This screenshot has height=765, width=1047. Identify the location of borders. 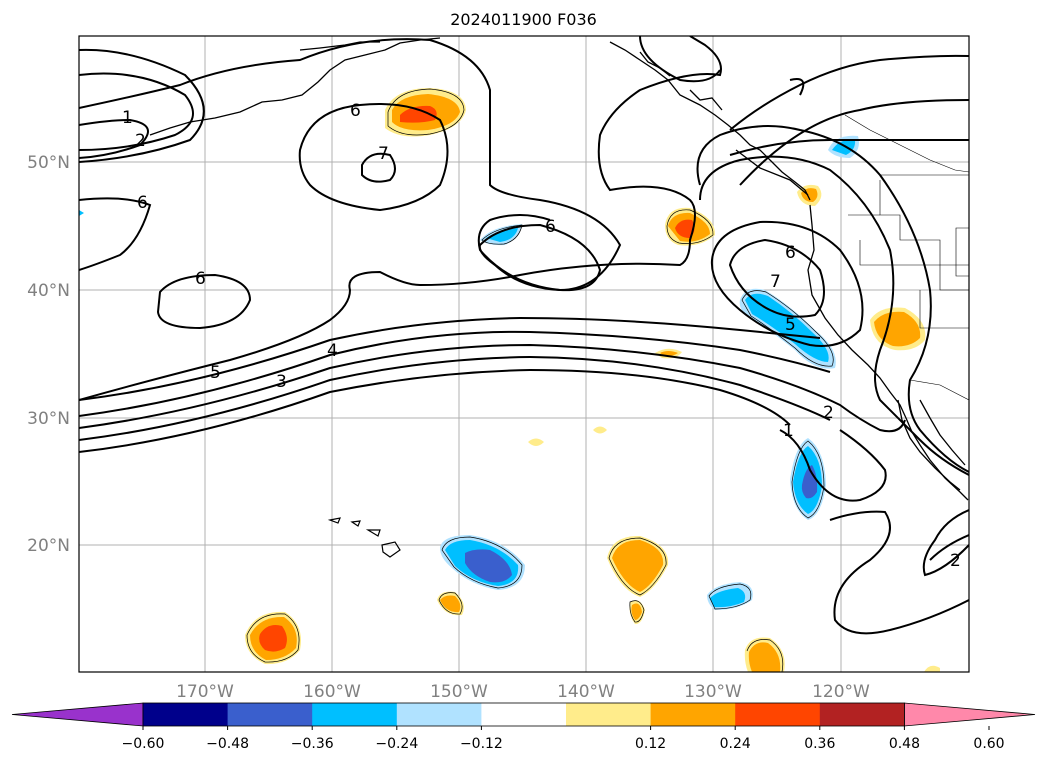
(906, 257).